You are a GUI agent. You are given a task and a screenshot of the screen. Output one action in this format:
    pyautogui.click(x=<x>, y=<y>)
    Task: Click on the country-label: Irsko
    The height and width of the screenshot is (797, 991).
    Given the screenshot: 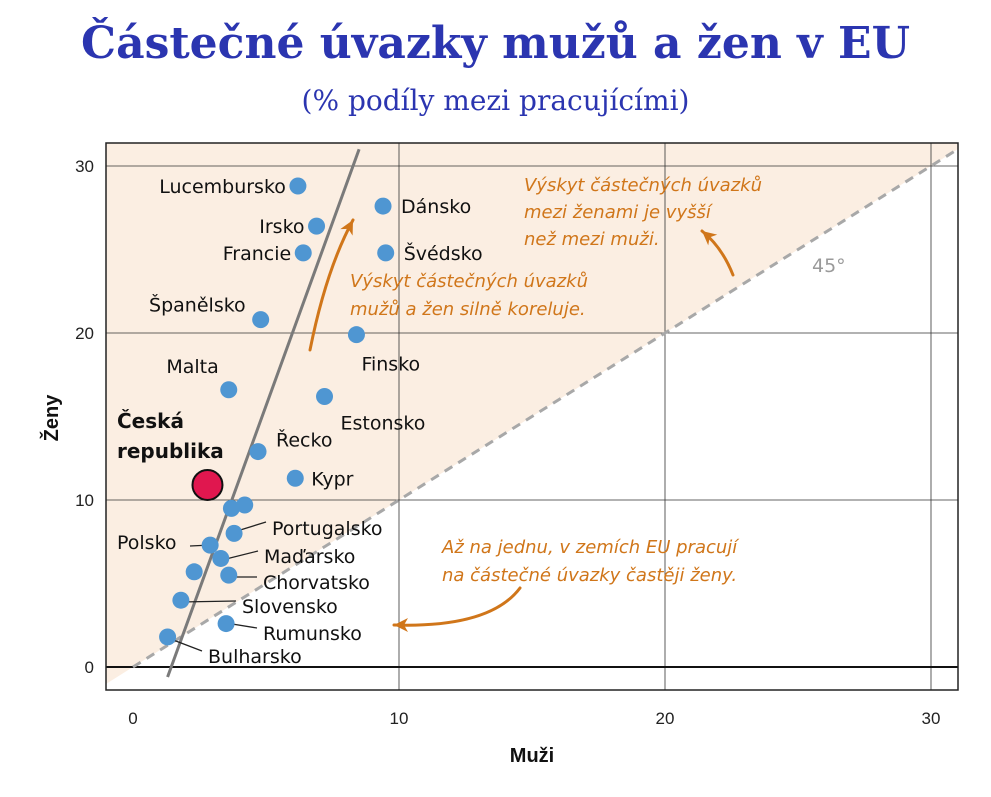 What is the action you would take?
    pyautogui.click(x=281, y=227)
    